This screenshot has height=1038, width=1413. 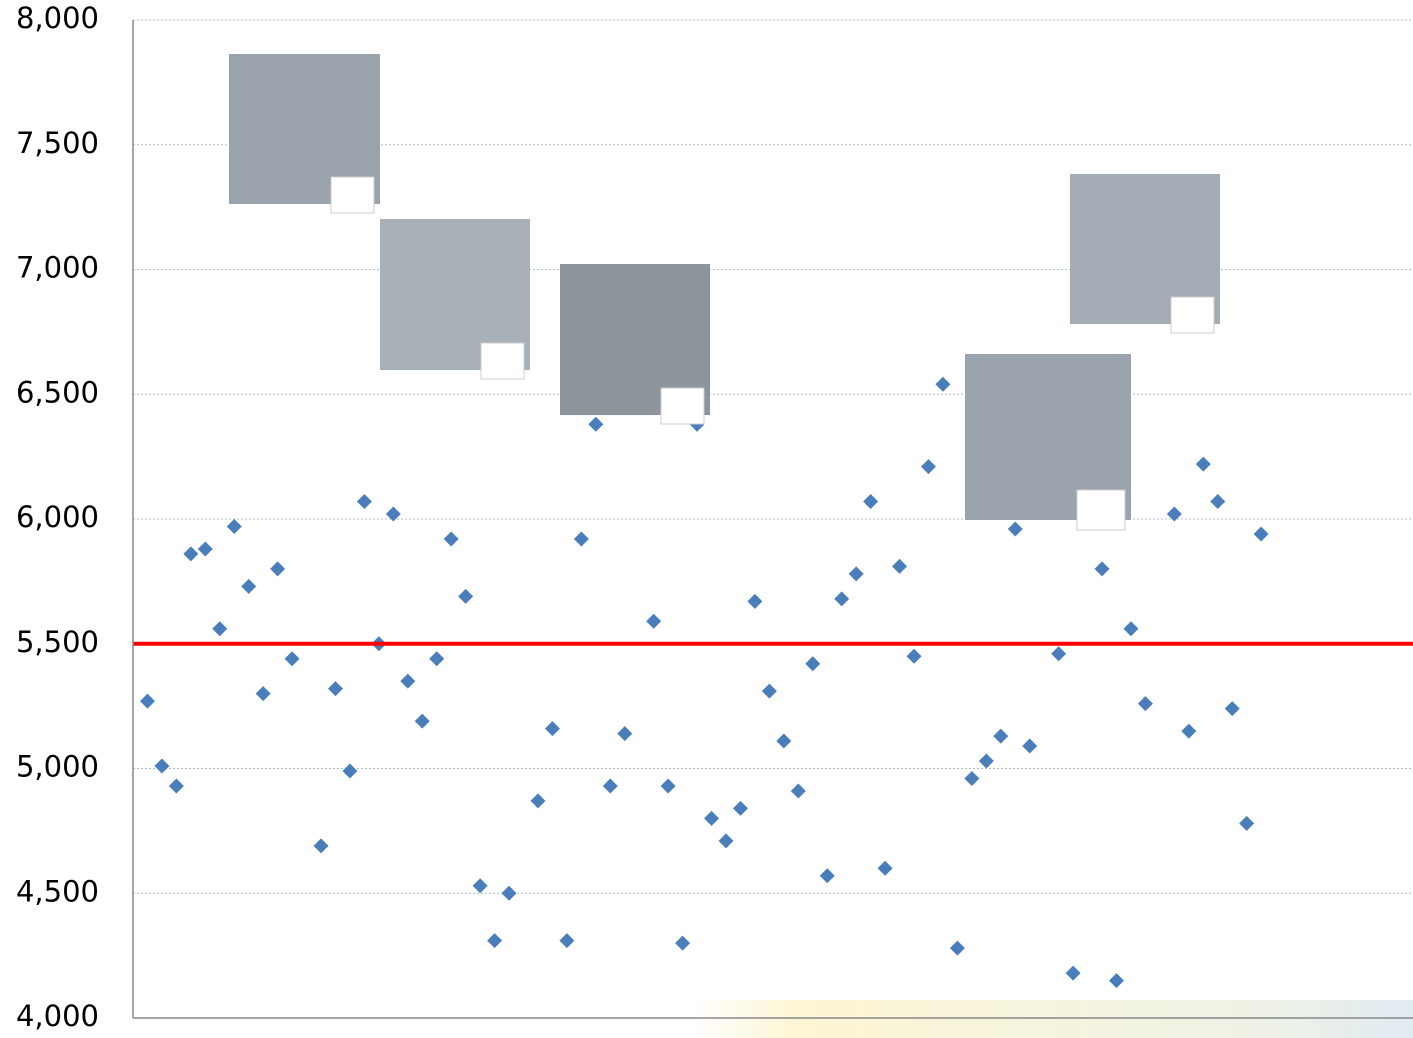 What do you see at coordinates (1051, 1019) in the screenshot?
I see `background-decoration` at bounding box center [1051, 1019].